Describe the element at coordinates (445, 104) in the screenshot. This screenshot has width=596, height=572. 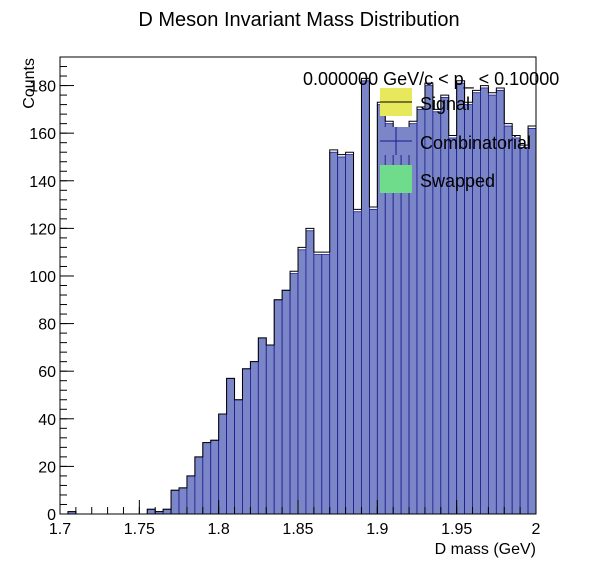
I see `legend-label-signal: Signal` at that location.